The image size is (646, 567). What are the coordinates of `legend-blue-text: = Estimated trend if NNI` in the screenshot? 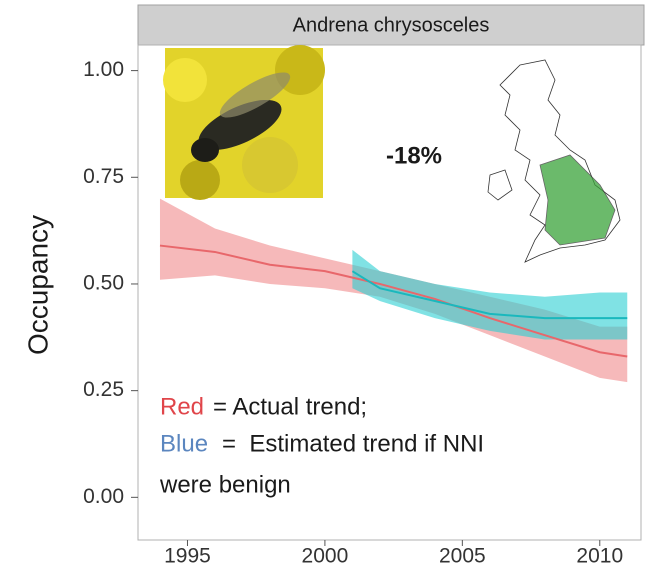 It's located at (353, 443).